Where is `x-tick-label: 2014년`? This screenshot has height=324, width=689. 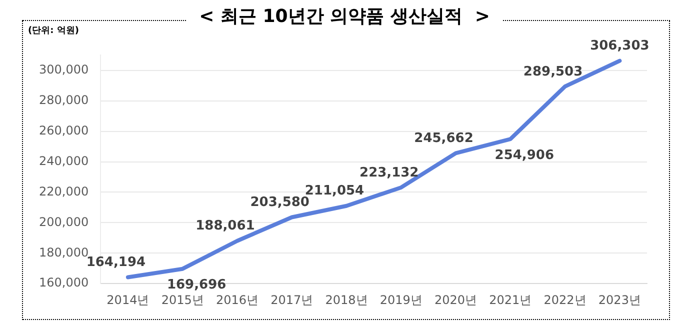
x-tick-label: 2014년 is located at coordinates (128, 299).